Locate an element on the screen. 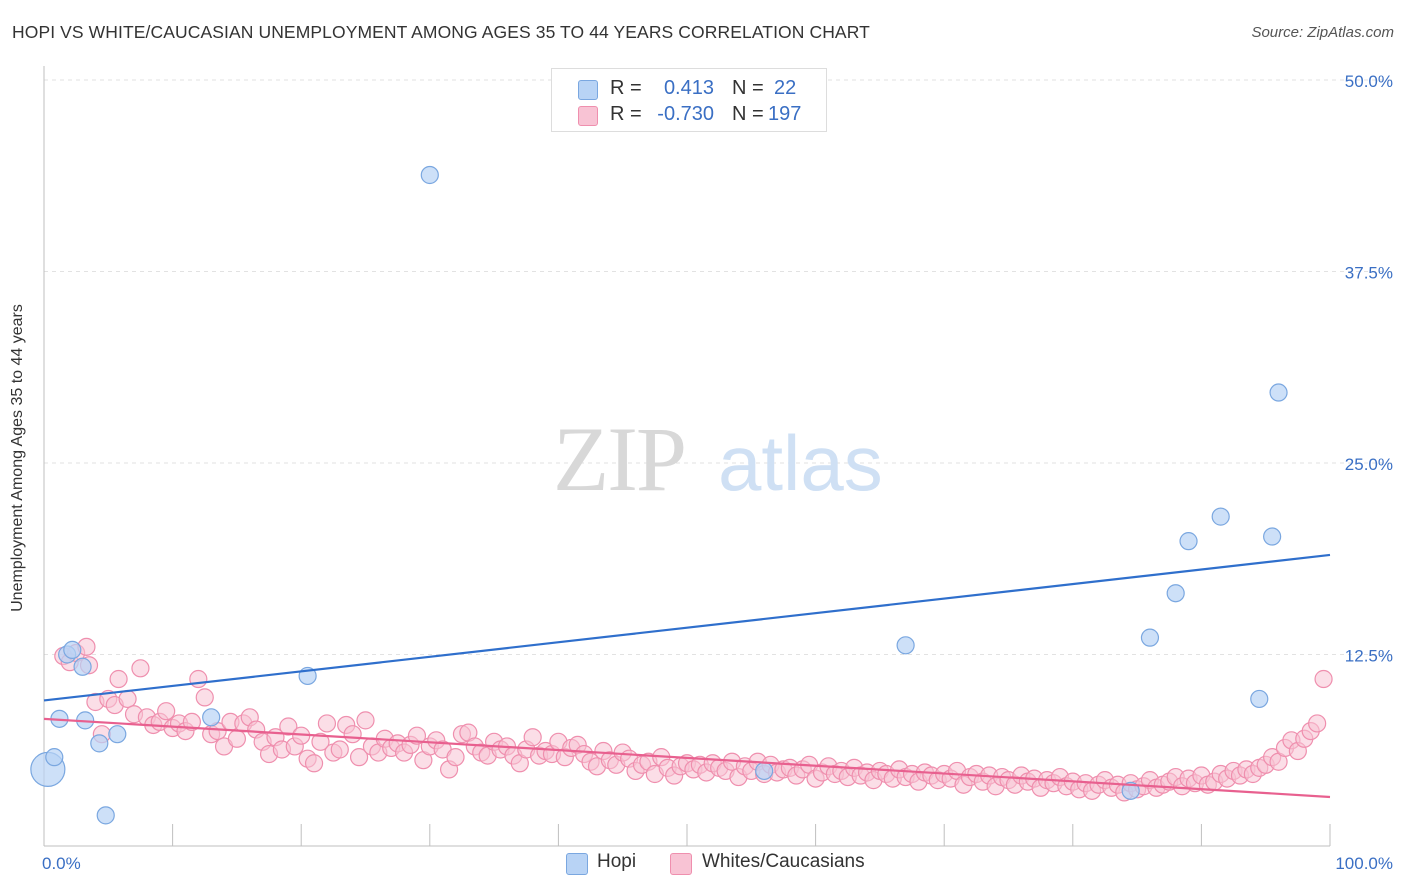 This screenshot has width=1406, height=892. y-tick-label: 37.5% is located at coordinates (1369, 273).